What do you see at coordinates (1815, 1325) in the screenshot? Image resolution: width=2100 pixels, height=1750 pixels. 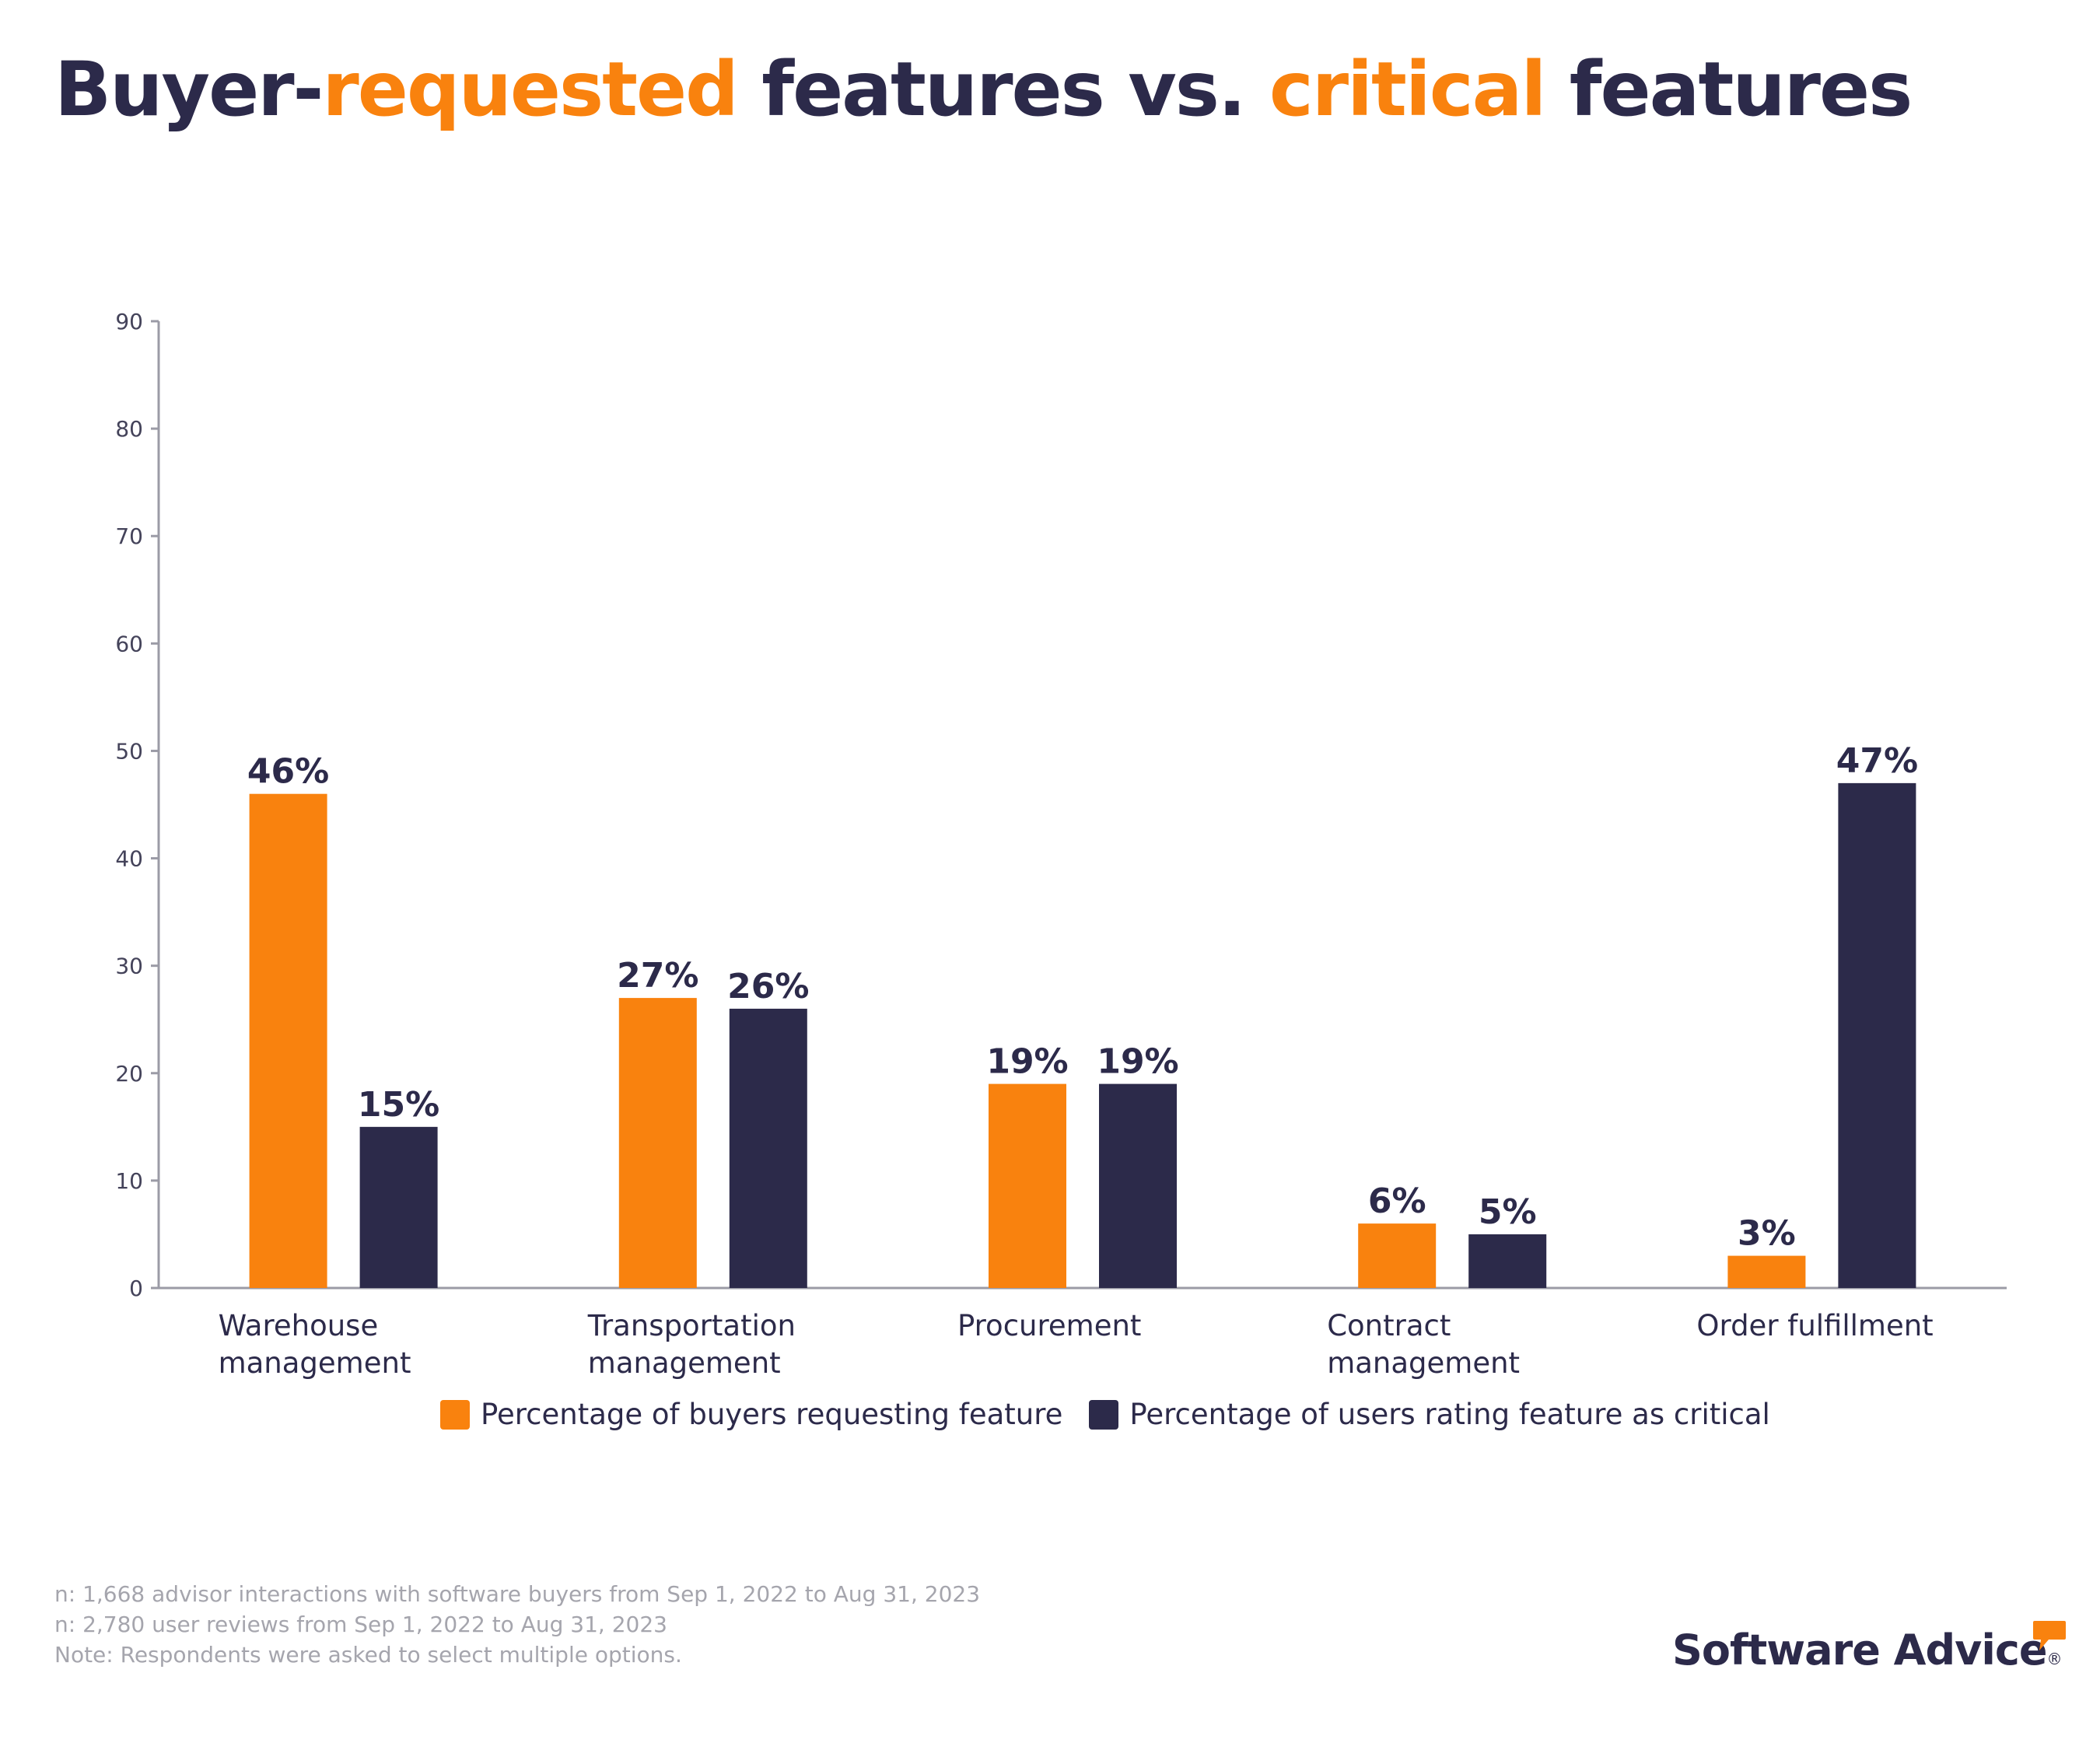 I see `category-label: Order fulfillment` at bounding box center [1815, 1325].